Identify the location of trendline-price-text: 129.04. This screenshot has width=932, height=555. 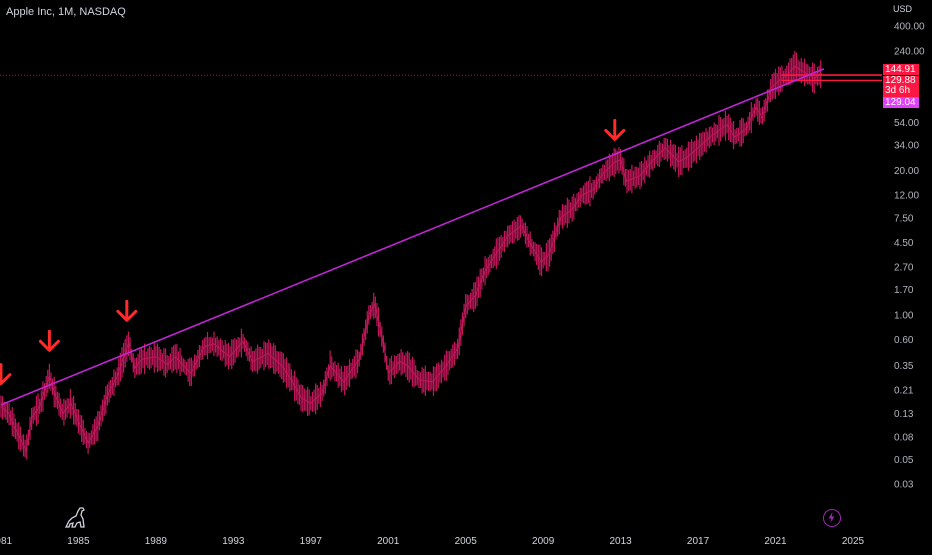
(900, 102).